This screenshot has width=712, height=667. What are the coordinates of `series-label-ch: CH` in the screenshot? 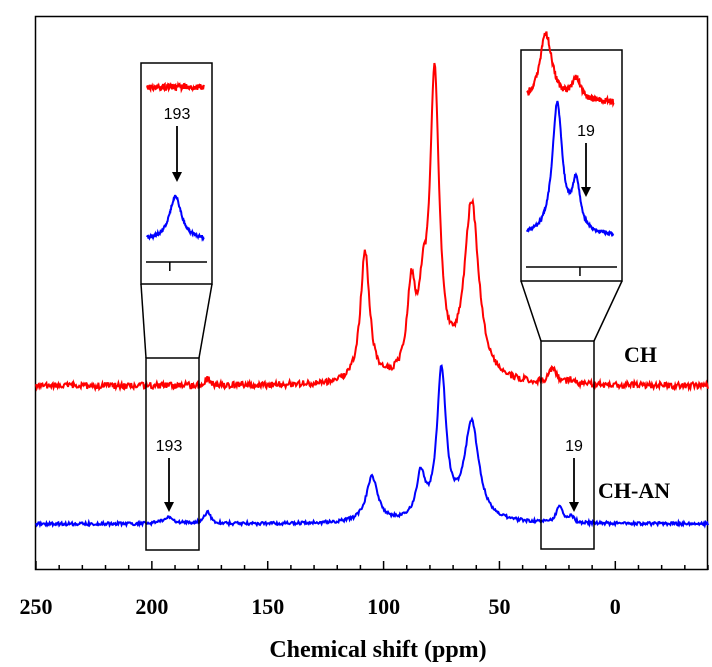 It's located at (640, 354).